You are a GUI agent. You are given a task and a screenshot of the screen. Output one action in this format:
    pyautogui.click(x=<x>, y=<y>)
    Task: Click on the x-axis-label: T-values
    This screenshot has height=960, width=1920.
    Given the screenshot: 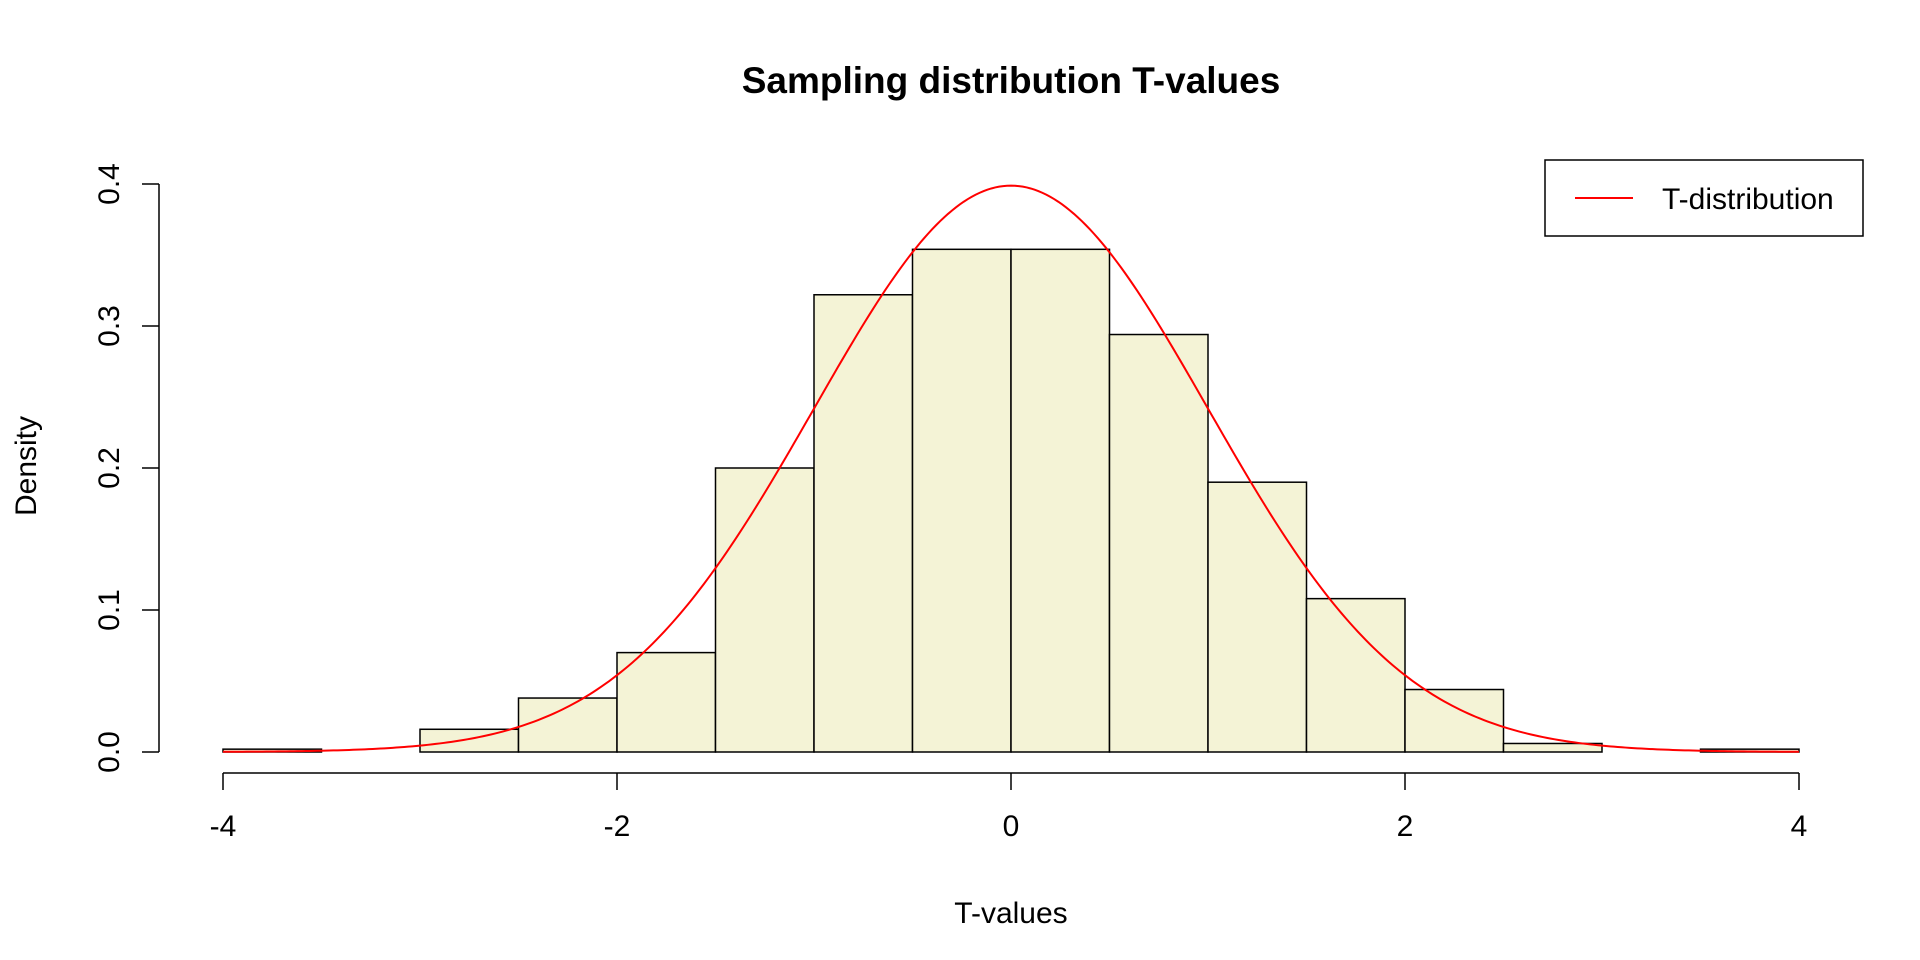 What is the action you would take?
    pyautogui.click(x=1010, y=913)
    